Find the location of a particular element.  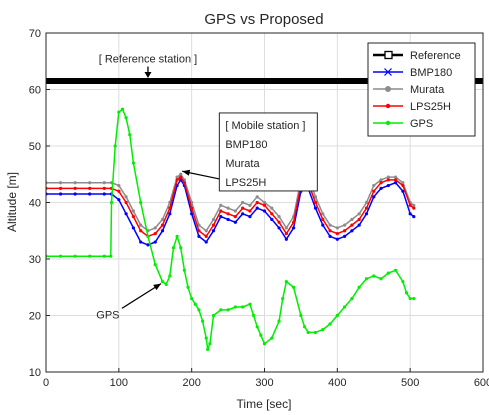

legend-item: GPS is located at coordinates (403, 124).